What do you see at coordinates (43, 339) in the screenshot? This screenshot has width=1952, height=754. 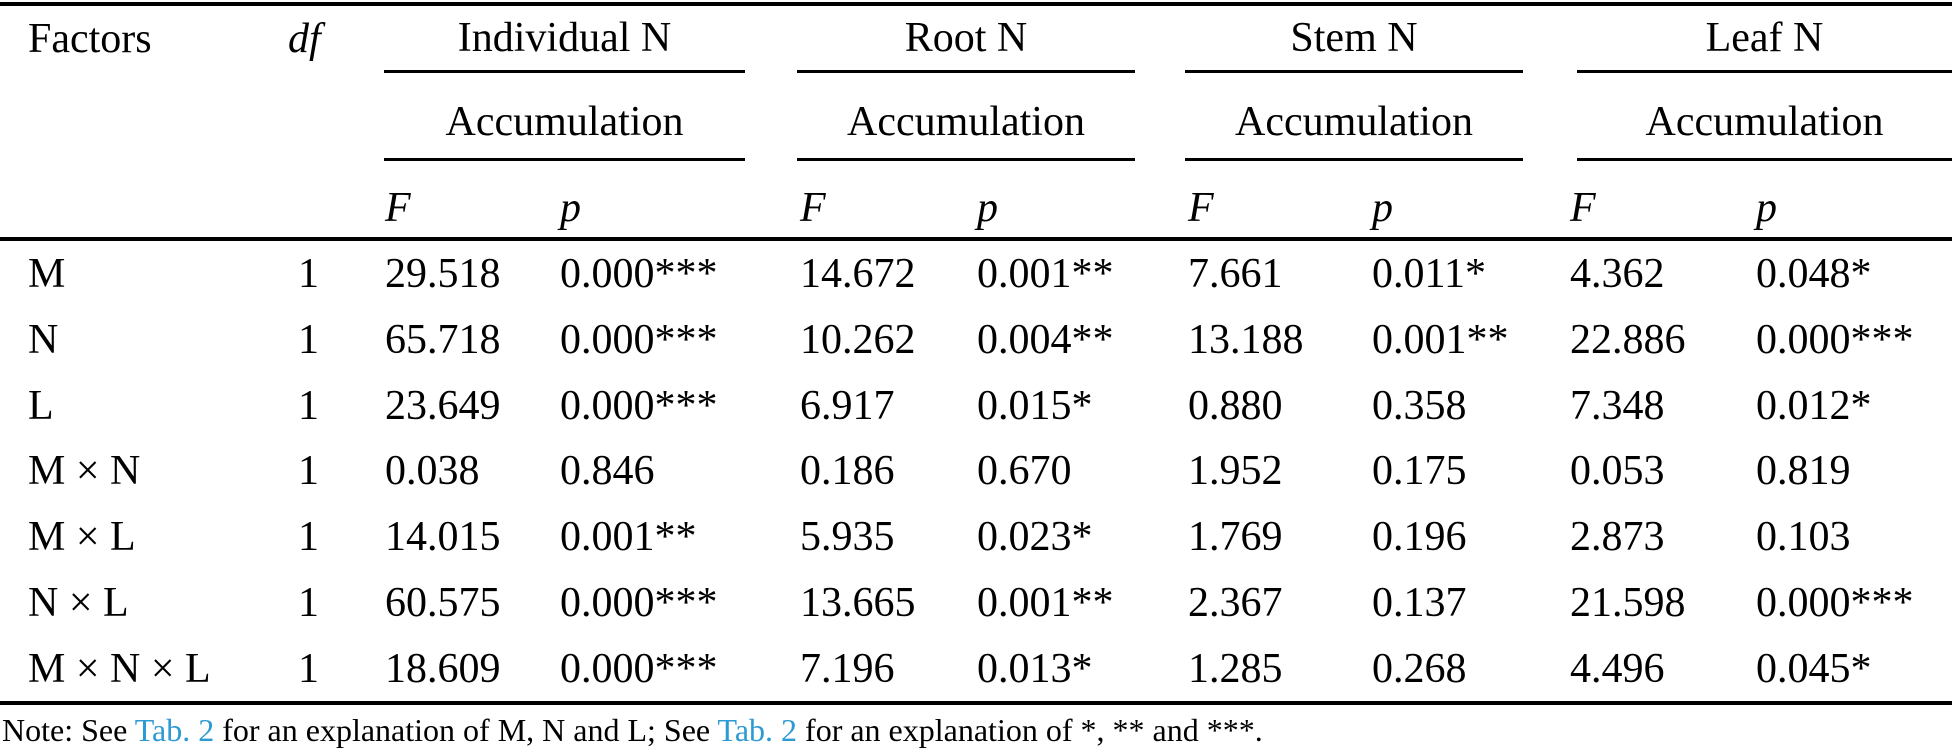 I see `row-label: N` at bounding box center [43, 339].